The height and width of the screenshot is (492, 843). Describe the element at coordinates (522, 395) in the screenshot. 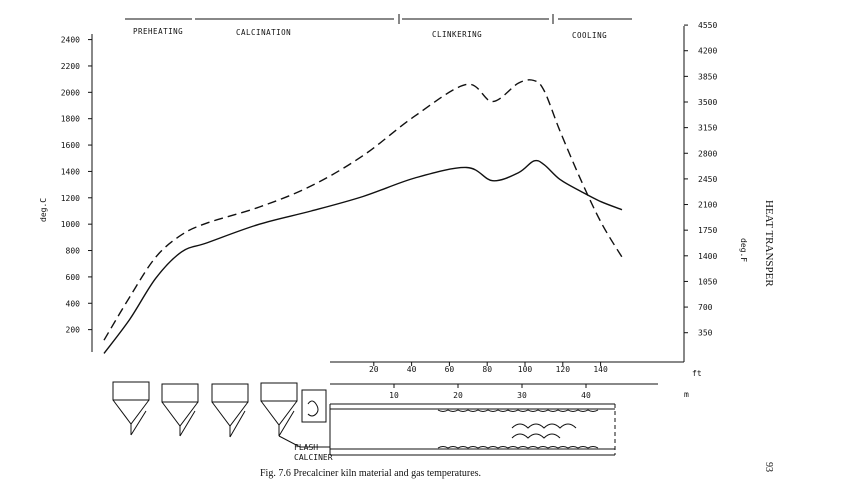

I see `m-tick-label: 30` at that location.